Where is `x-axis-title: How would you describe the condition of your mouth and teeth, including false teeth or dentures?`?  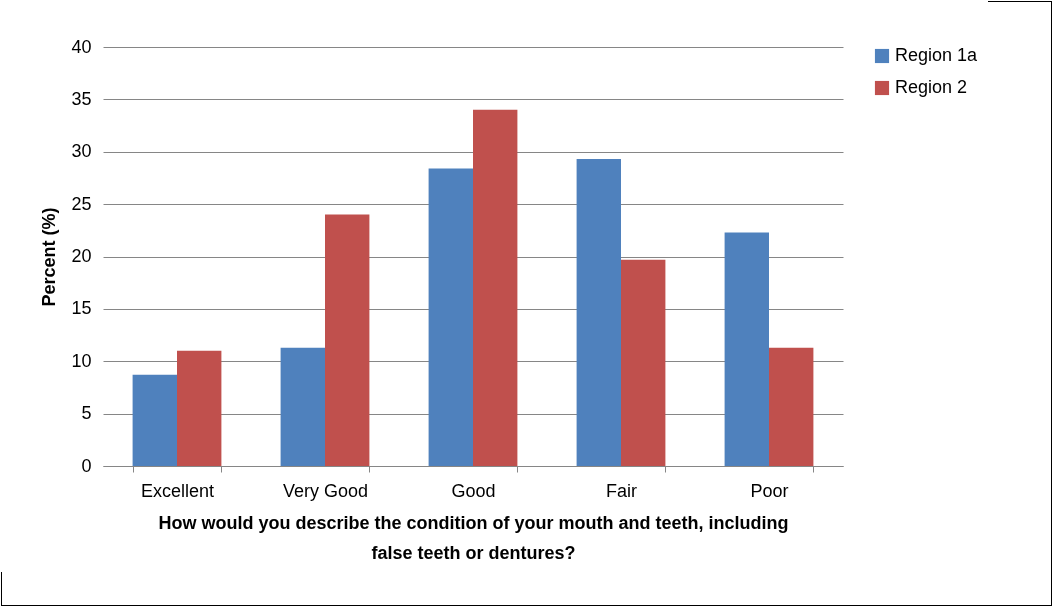
x-axis-title: How would you describe the condition of your mouth and teeth, including false teeth or dentures? is located at coordinates (473, 537).